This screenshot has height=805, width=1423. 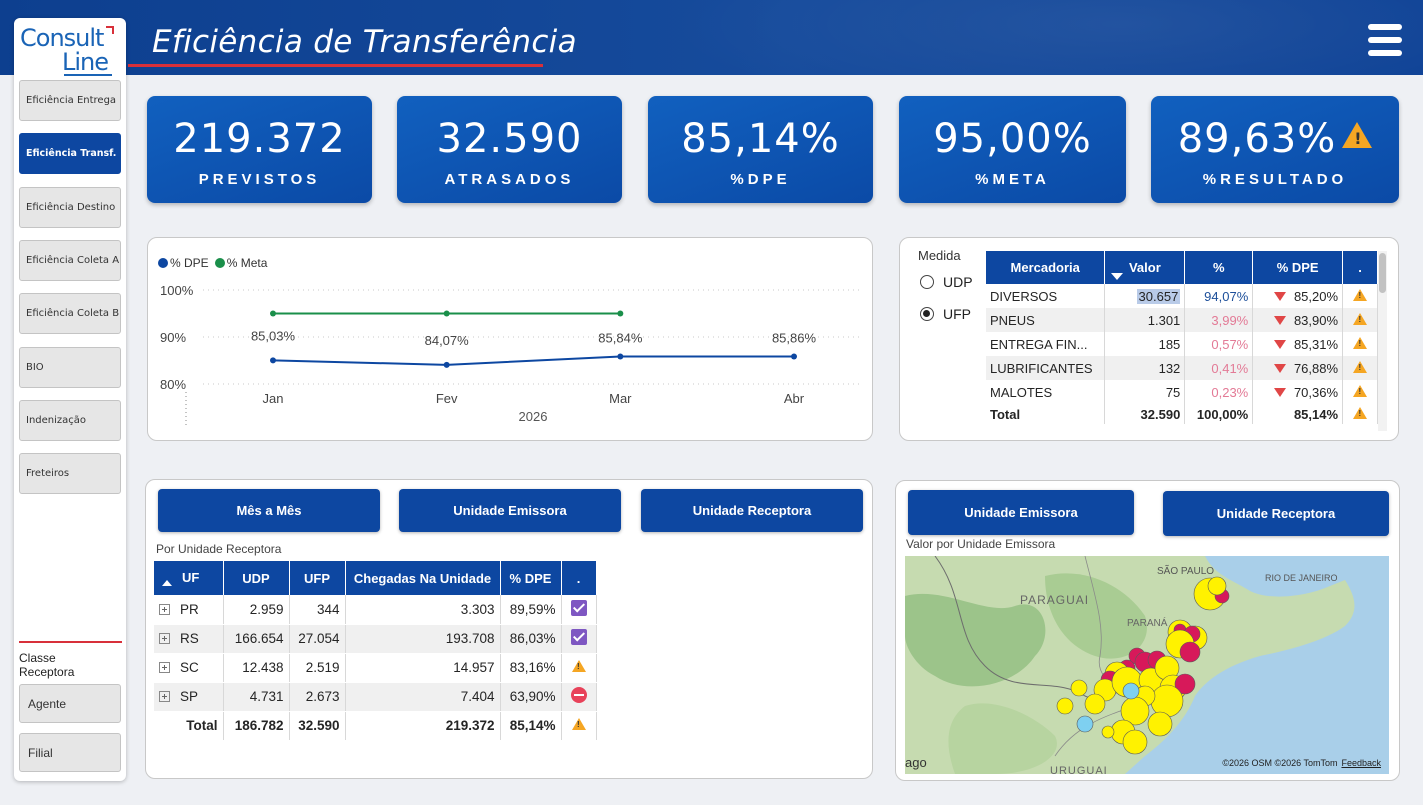 I want to click on table-row: DIVERSOS 30.657 94,07% 85,20%, so click(x=1182, y=296).